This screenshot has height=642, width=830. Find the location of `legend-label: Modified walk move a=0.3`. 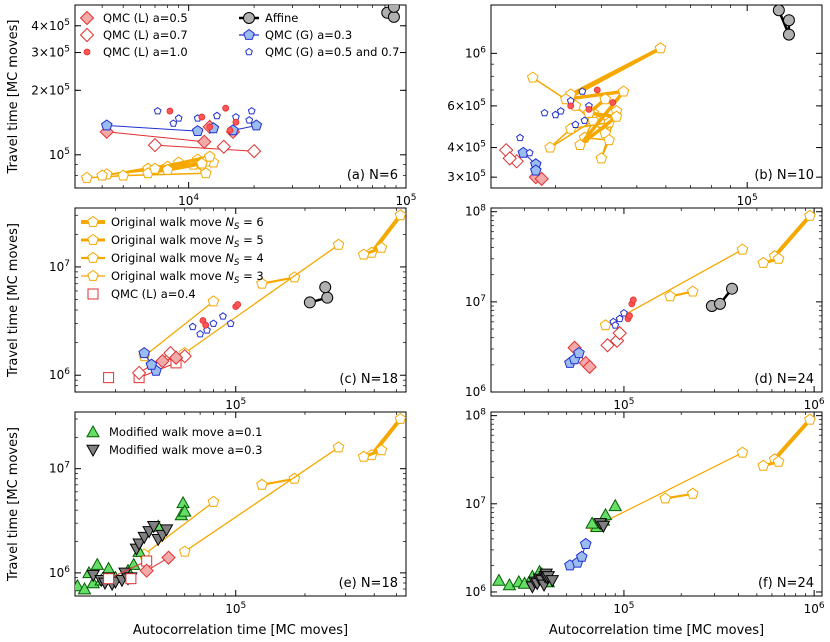

legend-label: Modified walk move a=0.3 is located at coordinates (185, 450).